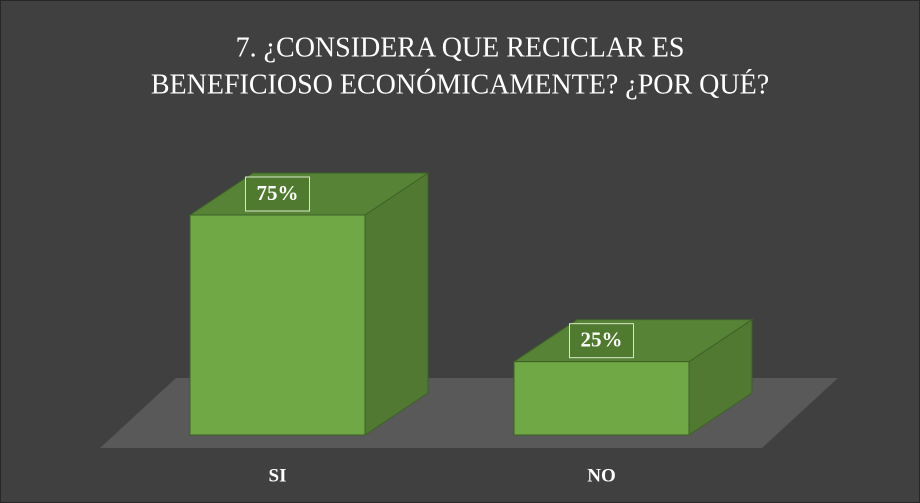 This screenshot has height=503, width=920. What do you see at coordinates (460, 47) in the screenshot?
I see `chart-title-line: 7. ¿CONSIDERA QUE RECICLAR ES` at bounding box center [460, 47].